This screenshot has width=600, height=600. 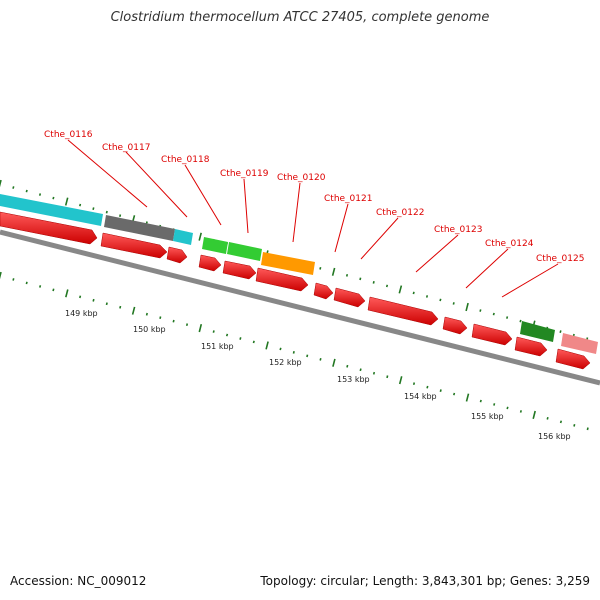 I want to click on gene-label: Cthe_0117, so click(x=126, y=148).